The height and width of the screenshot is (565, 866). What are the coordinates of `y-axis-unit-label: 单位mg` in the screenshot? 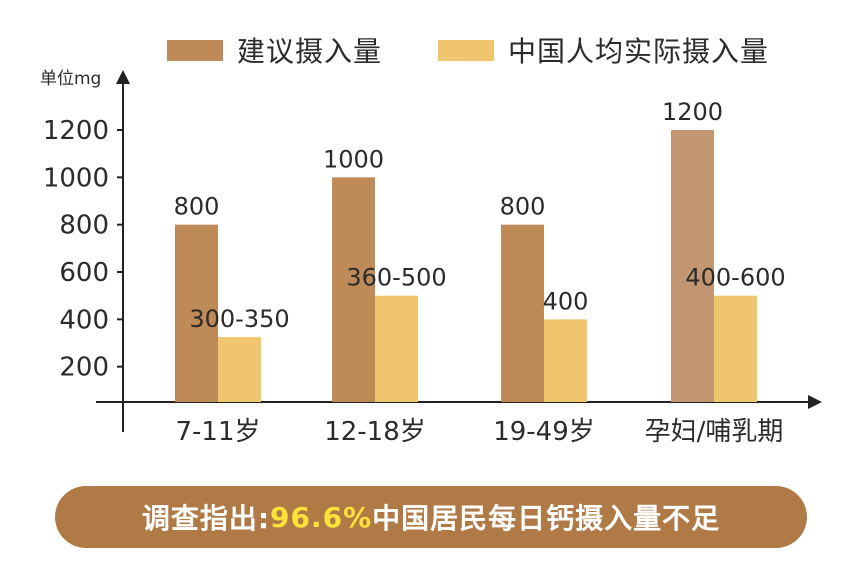 It's located at (71, 79).